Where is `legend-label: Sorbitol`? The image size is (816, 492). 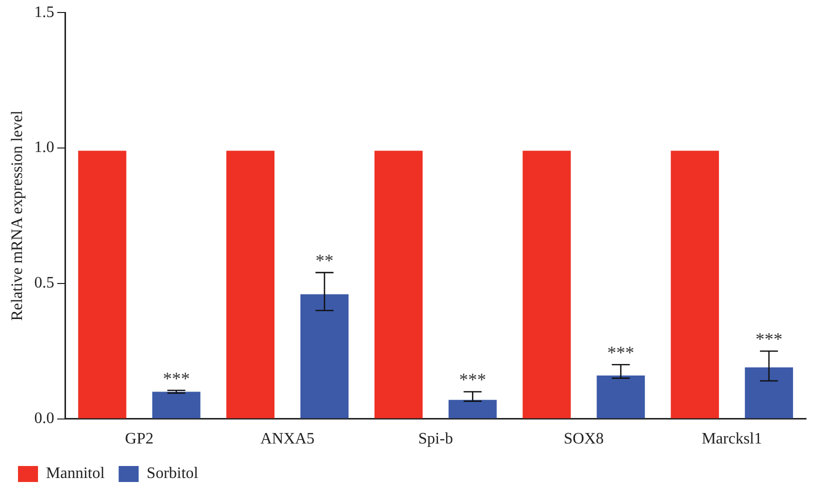 legend-label: Sorbitol is located at coordinates (172, 473).